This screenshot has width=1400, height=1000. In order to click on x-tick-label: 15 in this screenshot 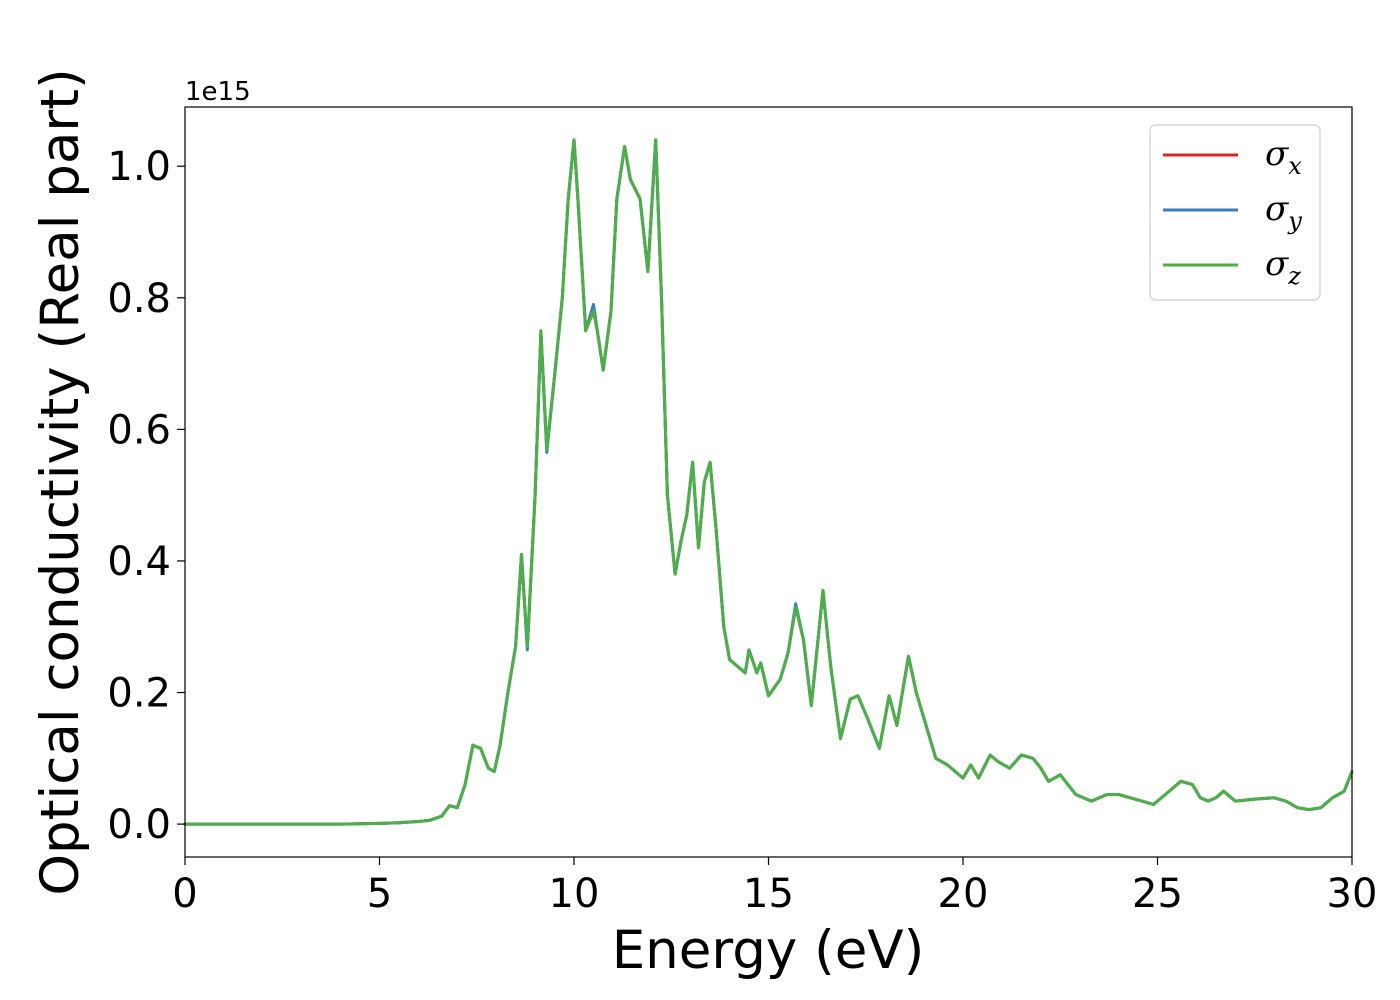, I will do `click(768, 894)`.